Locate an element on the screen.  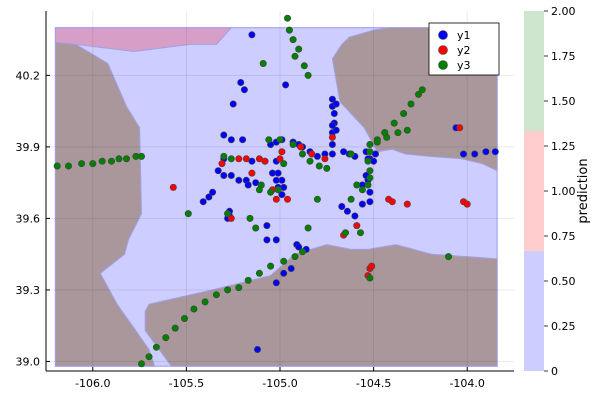
colorbar-tick-label: 2.00 is located at coordinates (563, 11).